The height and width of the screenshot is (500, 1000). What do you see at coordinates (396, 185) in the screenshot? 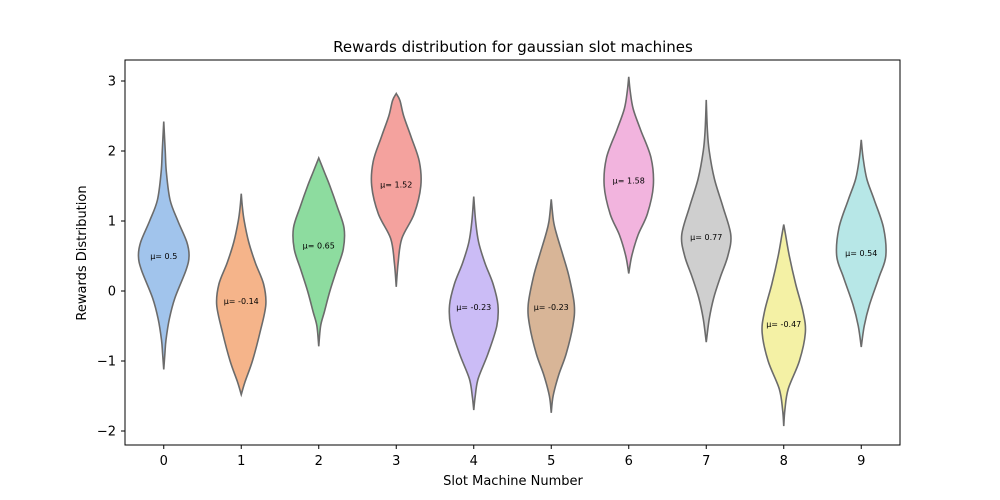
I see `mean-label-3: μ= 1.52` at bounding box center [396, 185].